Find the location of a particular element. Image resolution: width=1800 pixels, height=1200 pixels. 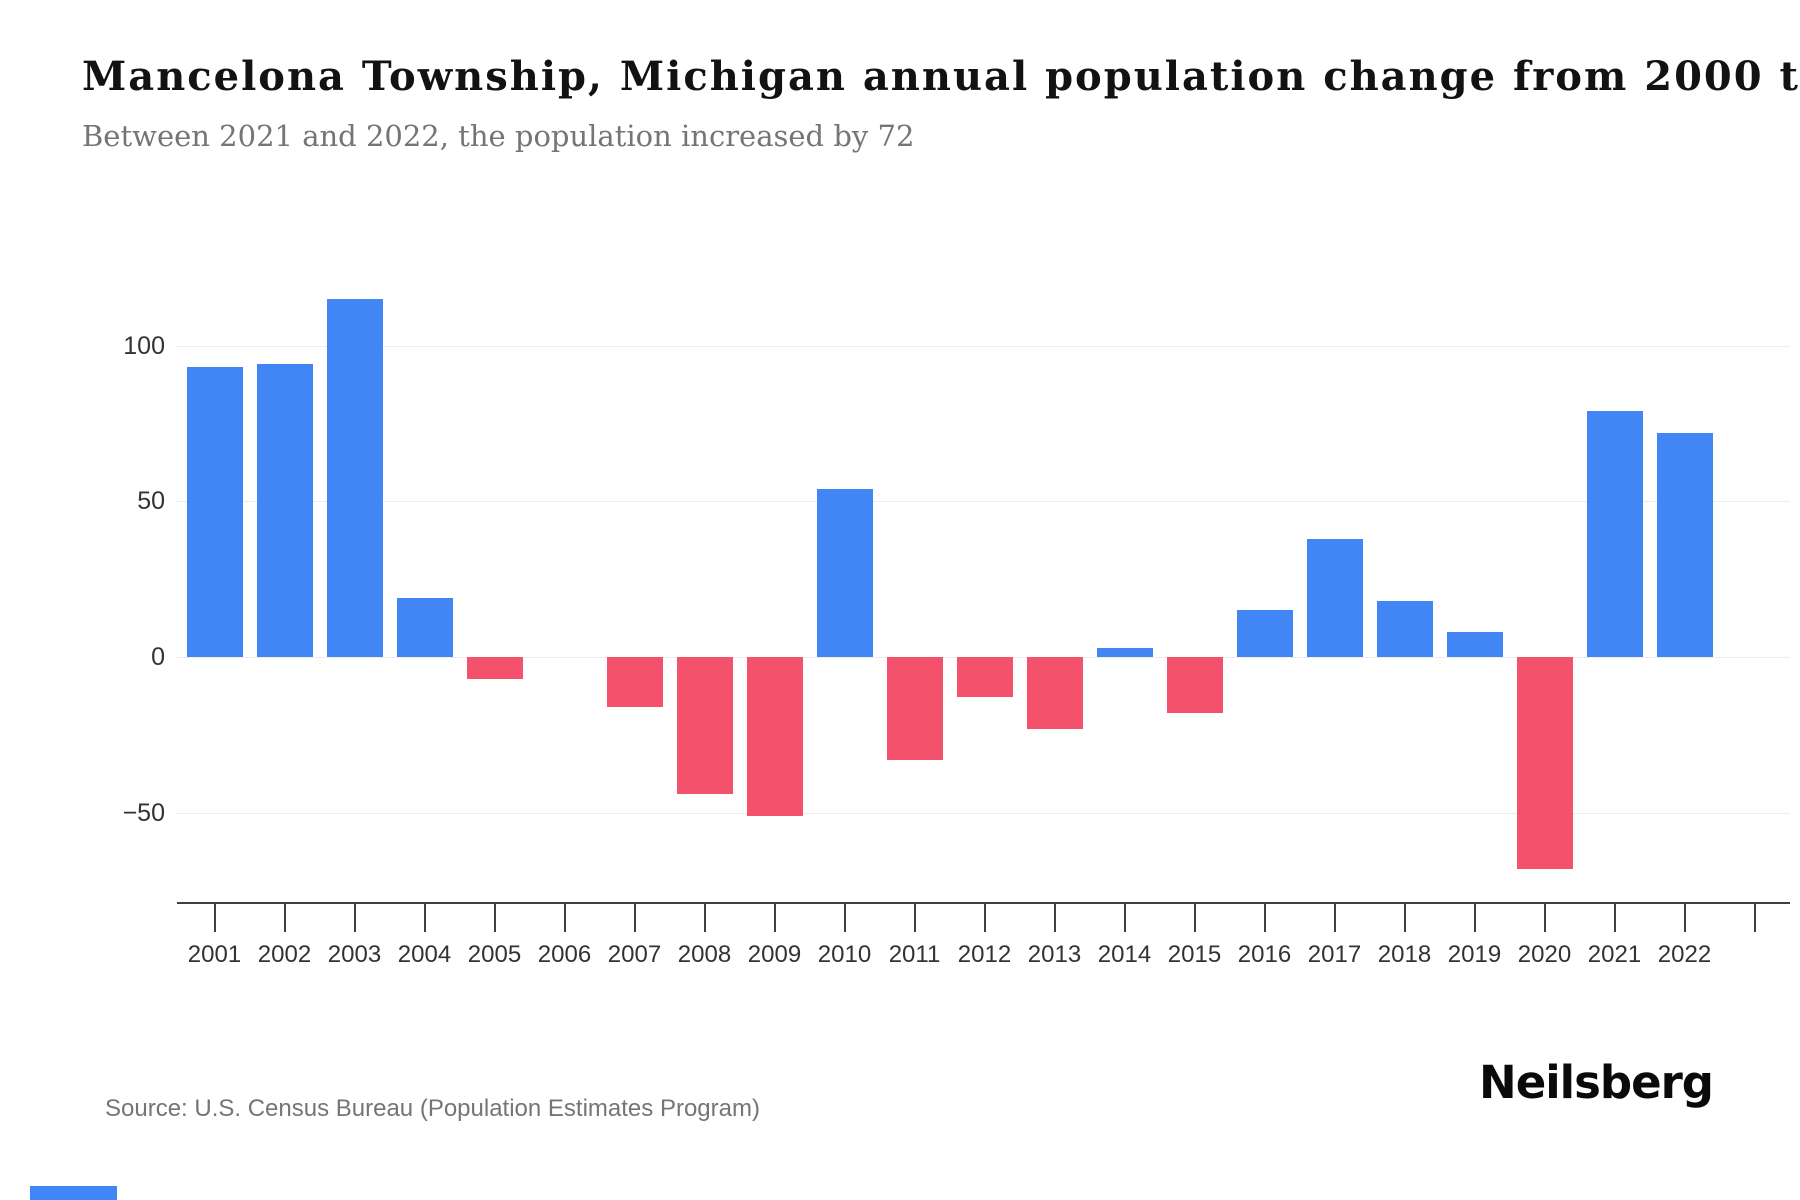

x-axis-tick-2009 is located at coordinates (774, 918).